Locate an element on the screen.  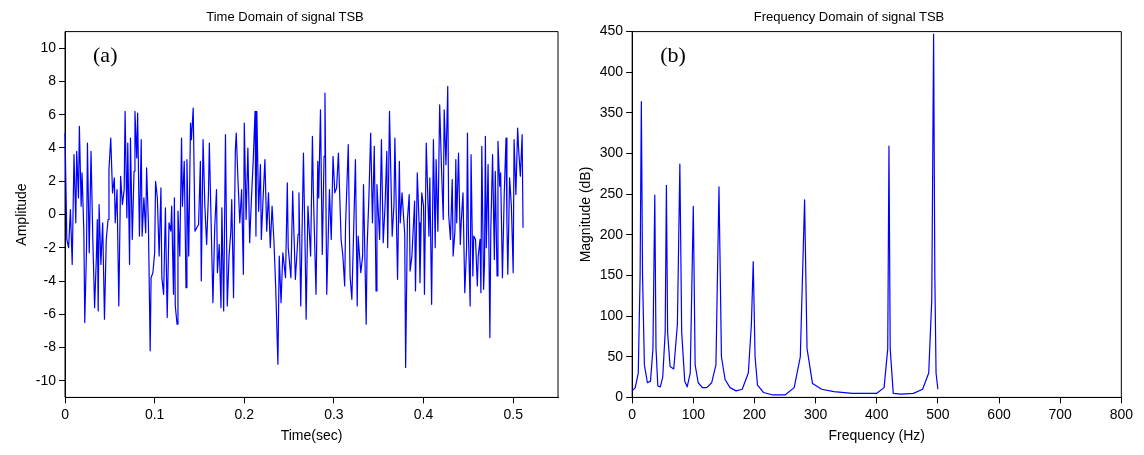
x-tick-label: 0.5 is located at coordinates (513, 413).